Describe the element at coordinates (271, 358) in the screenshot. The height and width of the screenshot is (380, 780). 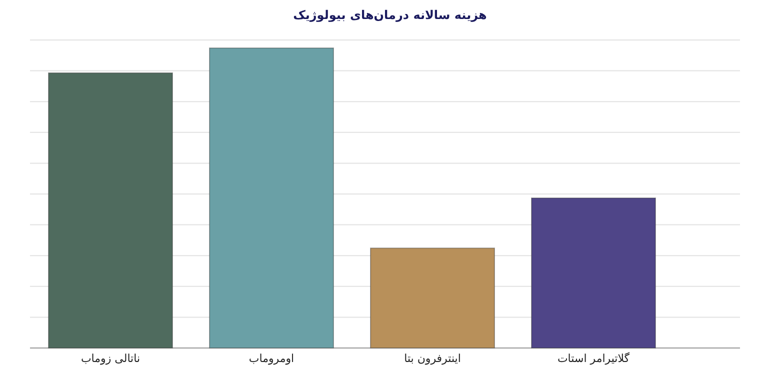
I see `x-tick-label: اومروماب` at that location.